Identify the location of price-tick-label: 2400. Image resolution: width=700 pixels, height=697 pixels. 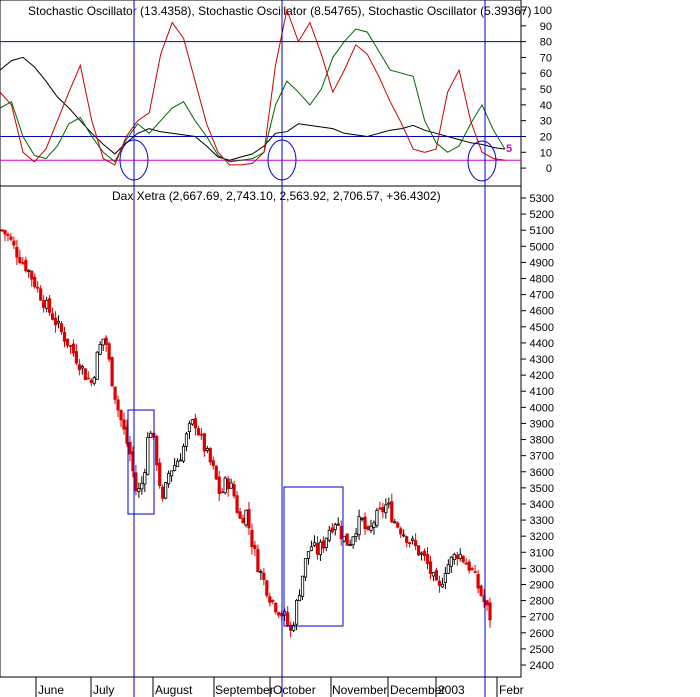
(542, 666).